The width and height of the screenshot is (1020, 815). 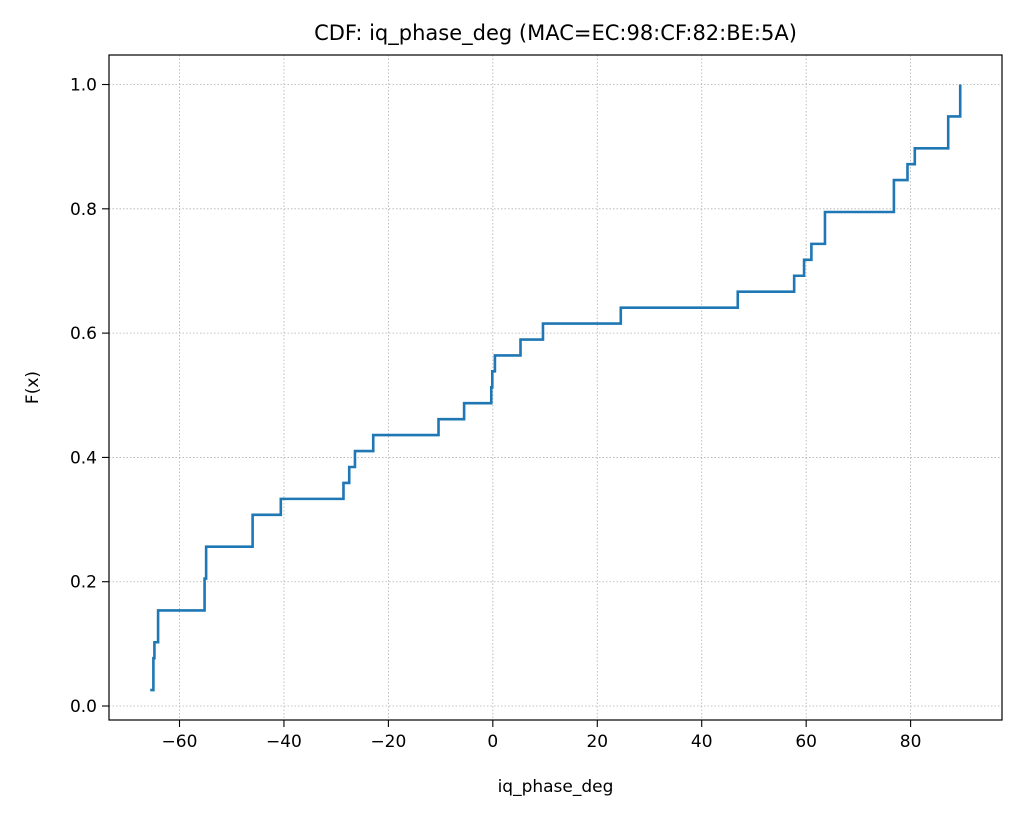 What do you see at coordinates (492, 742) in the screenshot?
I see `x-tick-label: 0` at bounding box center [492, 742].